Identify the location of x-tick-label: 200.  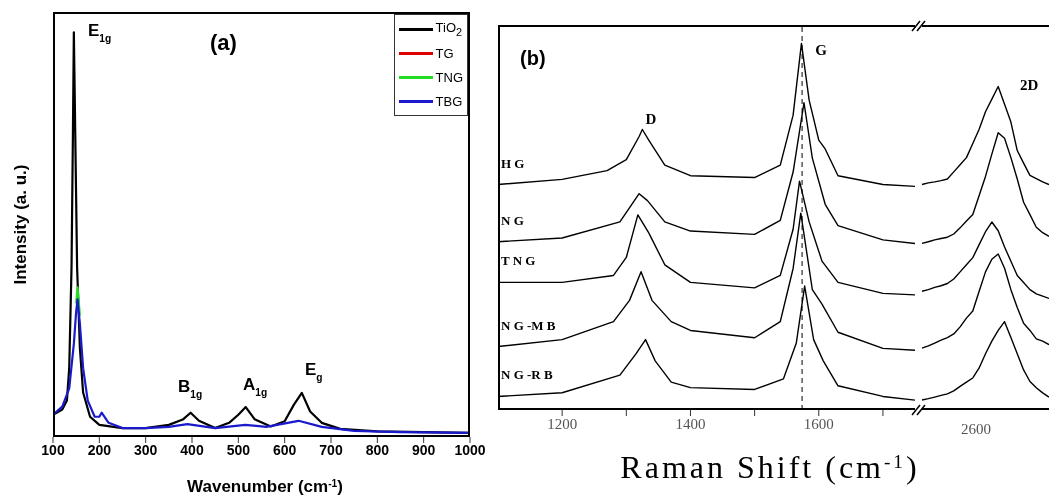
(99, 449).